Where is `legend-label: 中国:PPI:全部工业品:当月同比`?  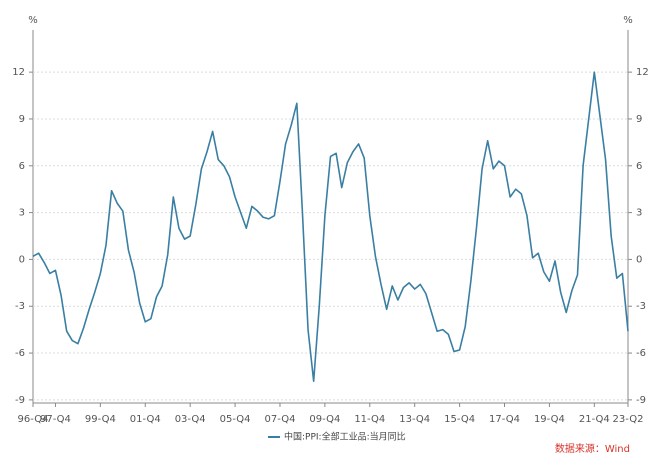
legend-label: 中国:PPI:全部工业品:当月同比 is located at coordinates (345, 437).